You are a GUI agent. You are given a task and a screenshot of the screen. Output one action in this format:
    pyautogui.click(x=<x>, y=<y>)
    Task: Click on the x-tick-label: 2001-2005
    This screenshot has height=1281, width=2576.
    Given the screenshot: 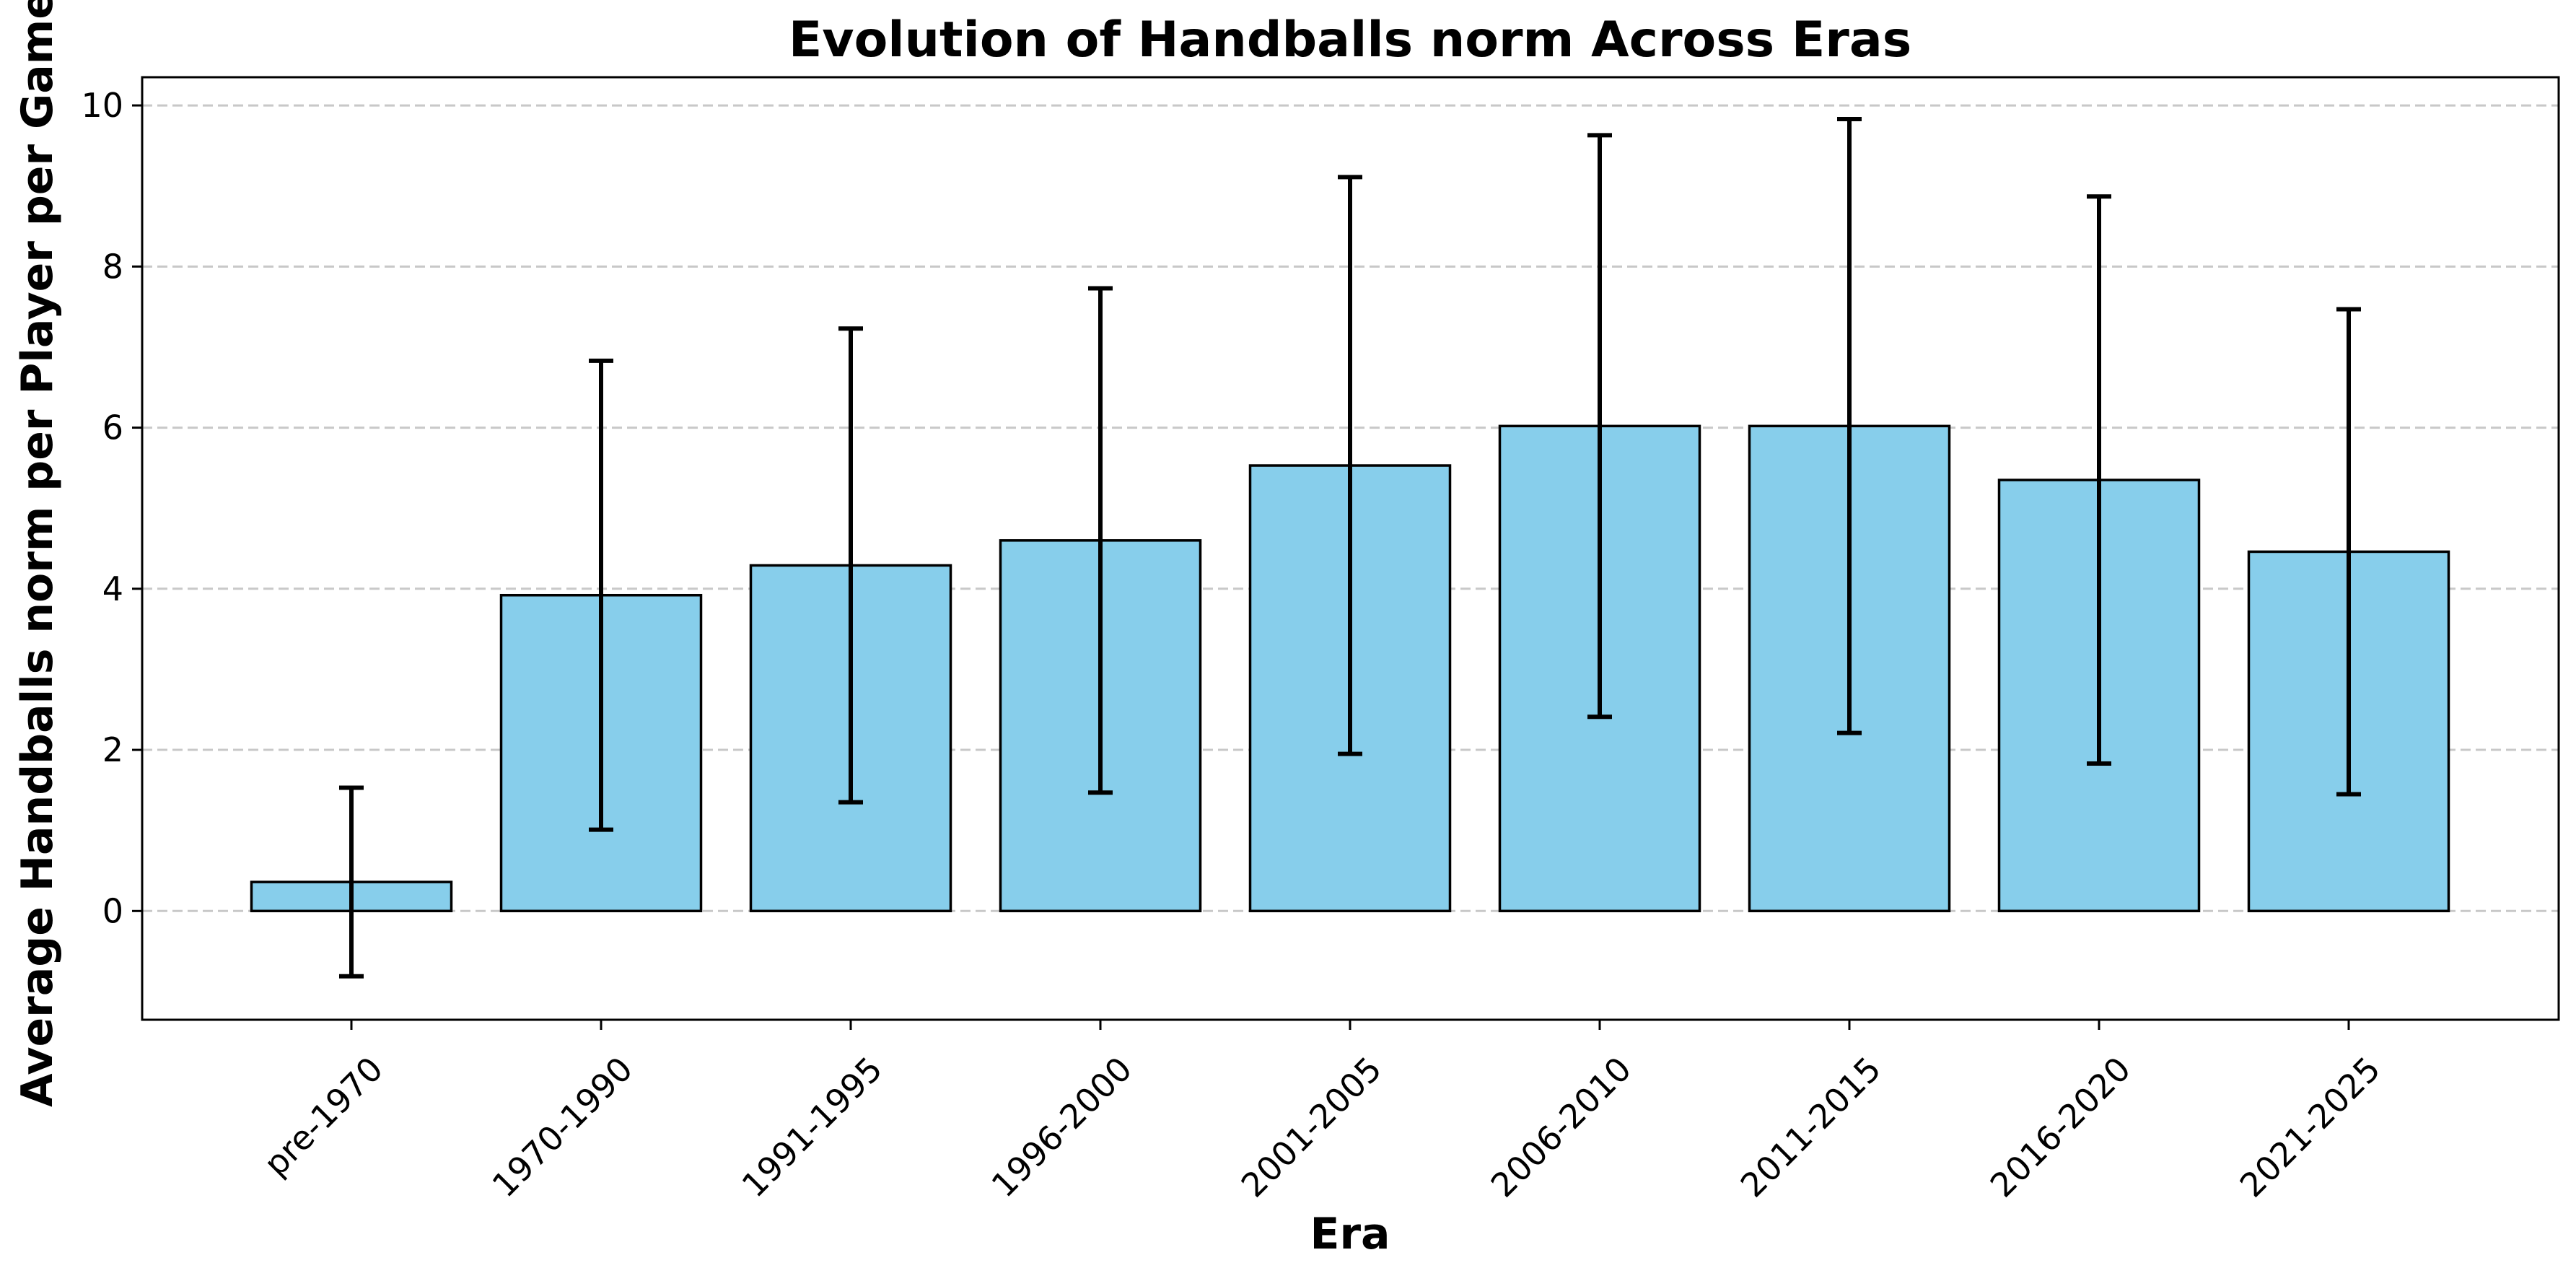 What is the action you would take?
    pyautogui.click(x=1311, y=1127)
    